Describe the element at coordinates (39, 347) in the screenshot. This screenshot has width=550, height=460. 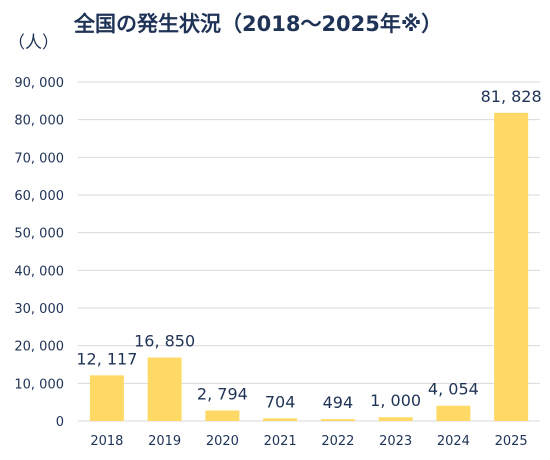
I see `y-tick-label: 20, 000` at that location.